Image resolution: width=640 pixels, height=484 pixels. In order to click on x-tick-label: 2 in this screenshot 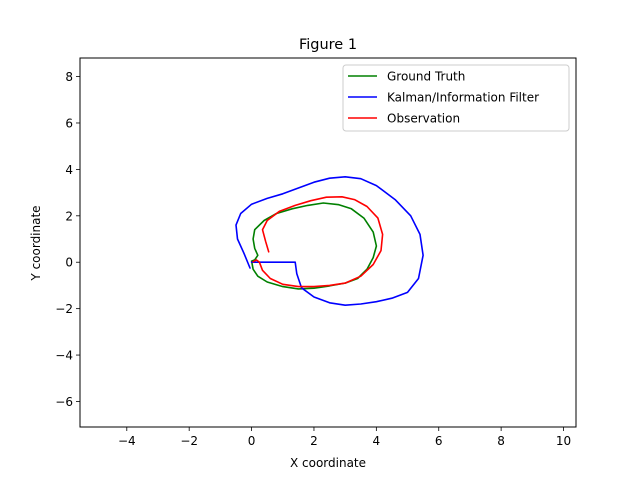, I will do `click(314, 441)`.